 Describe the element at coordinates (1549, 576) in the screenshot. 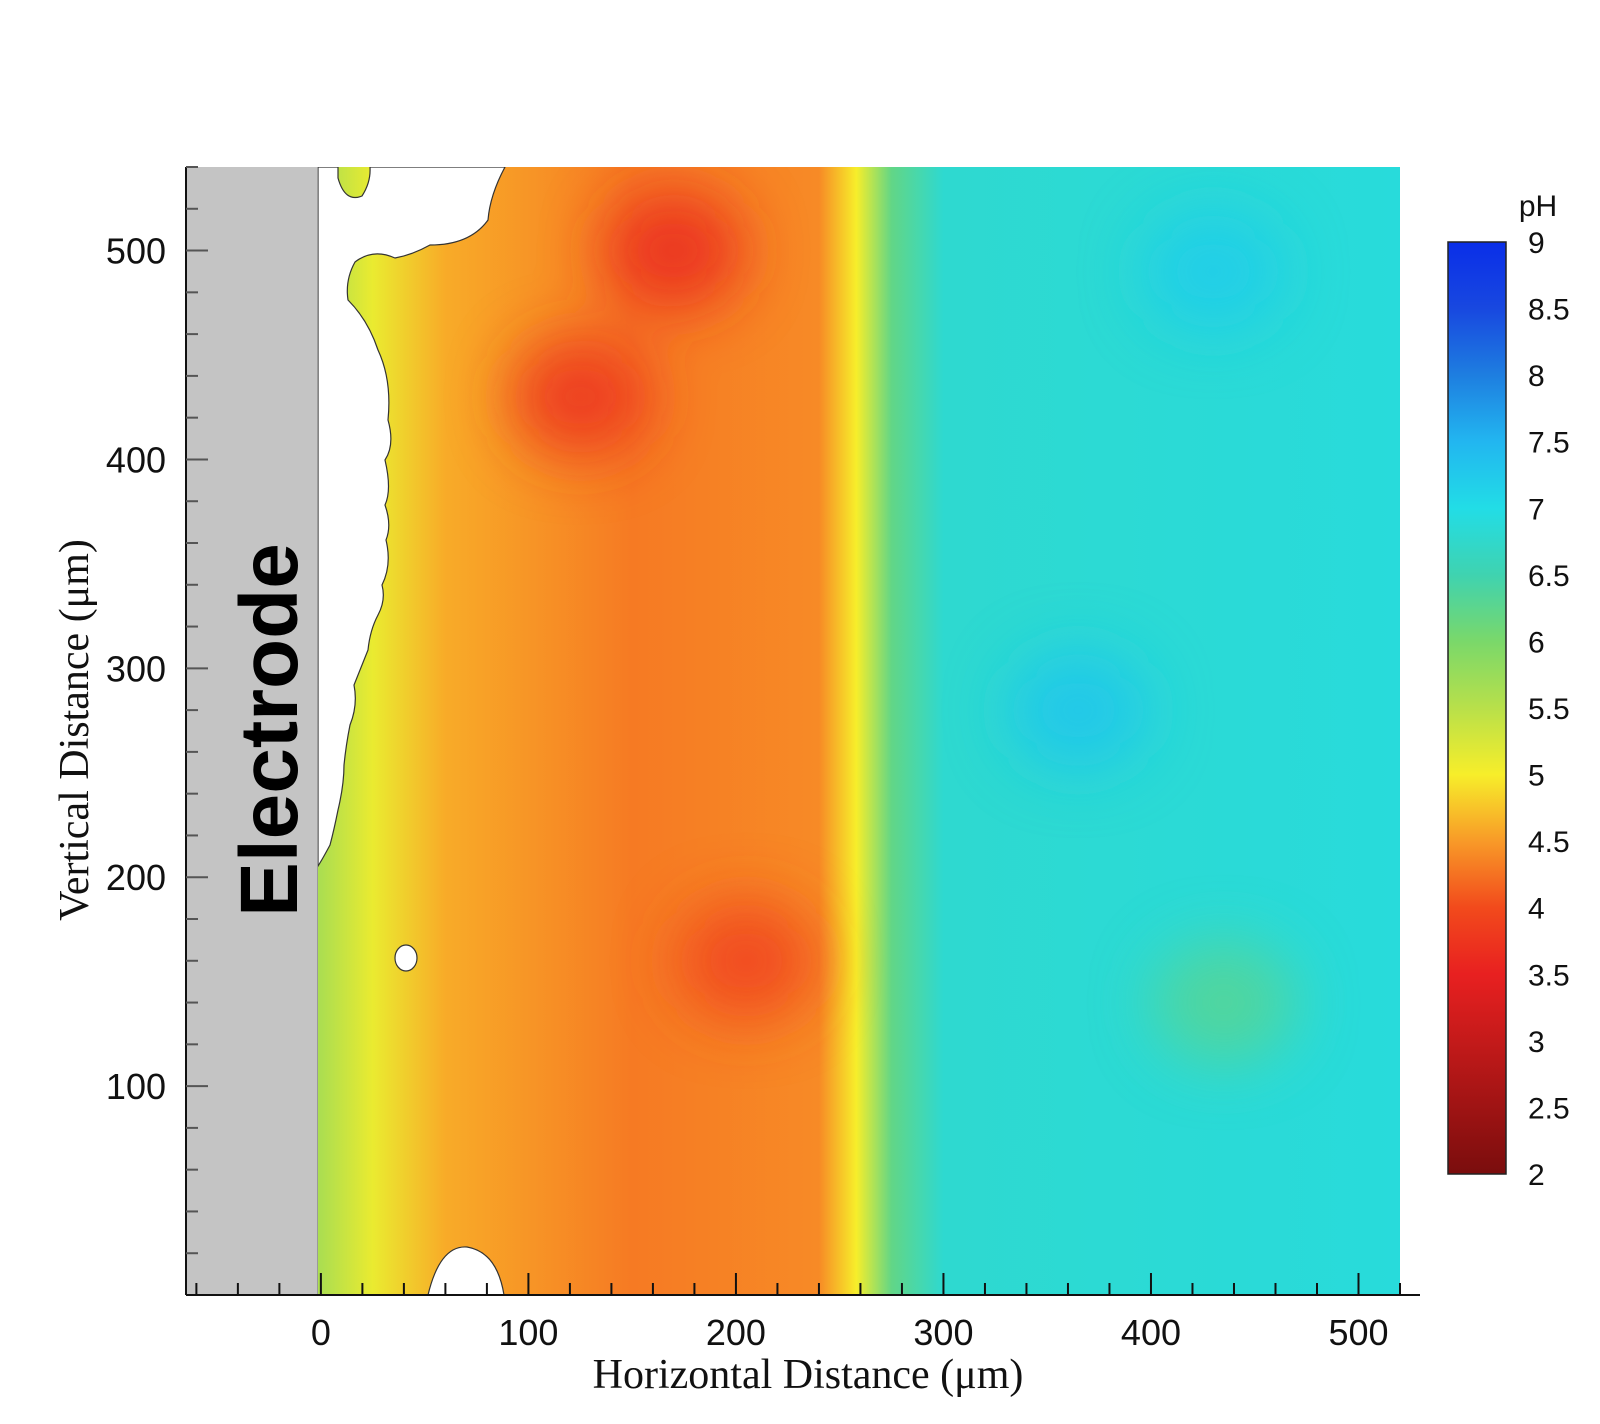

I see `colorbar-tick-label: 6.5` at that location.